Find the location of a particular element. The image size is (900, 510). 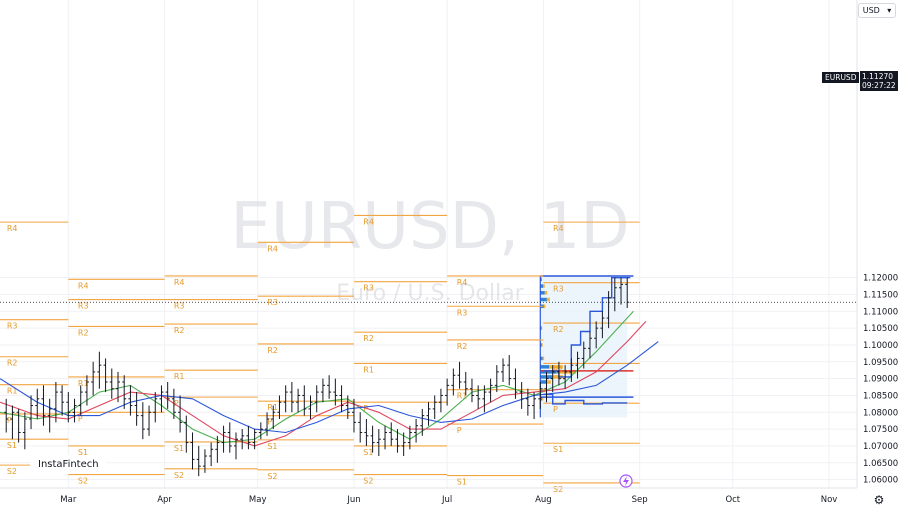

currency-button: USD ▾ is located at coordinates (877, 10).